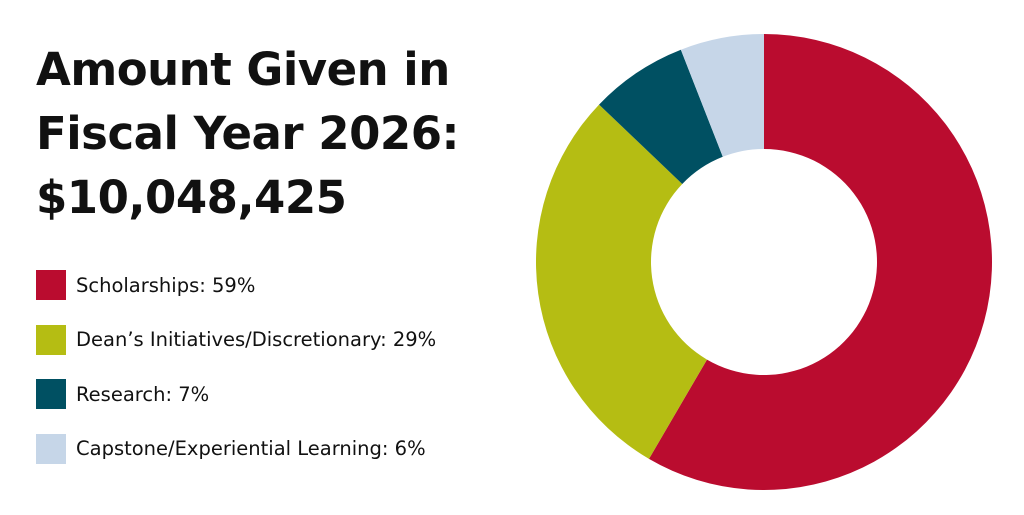 The height and width of the screenshot is (515, 1024). What do you see at coordinates (276, 394) in the screenshot?
I see `legend-item-research: Research: 7%` at bounding box center [276, 394].